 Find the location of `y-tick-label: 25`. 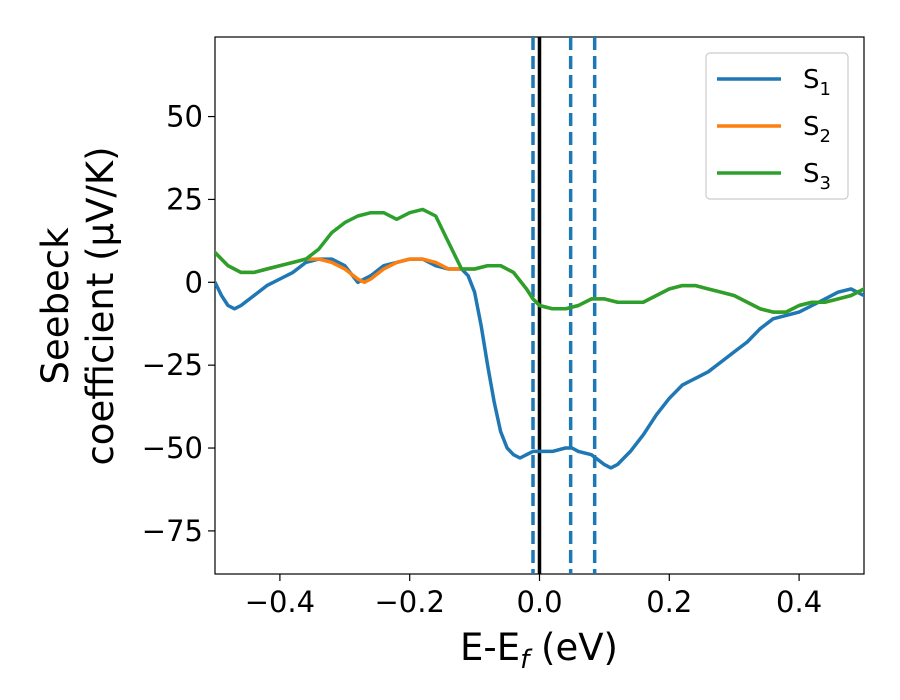

y-tick-label: 25 is located at coordinates (184, 199).